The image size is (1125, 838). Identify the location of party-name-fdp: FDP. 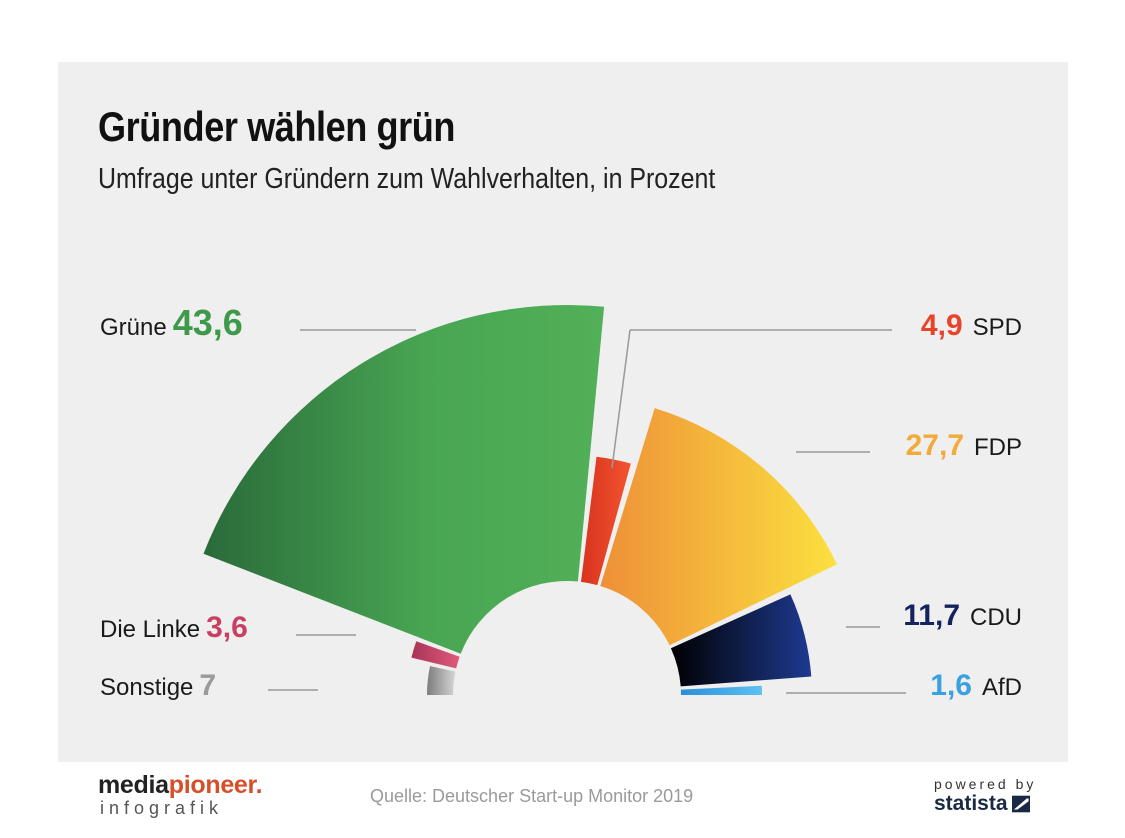
(998, 447).